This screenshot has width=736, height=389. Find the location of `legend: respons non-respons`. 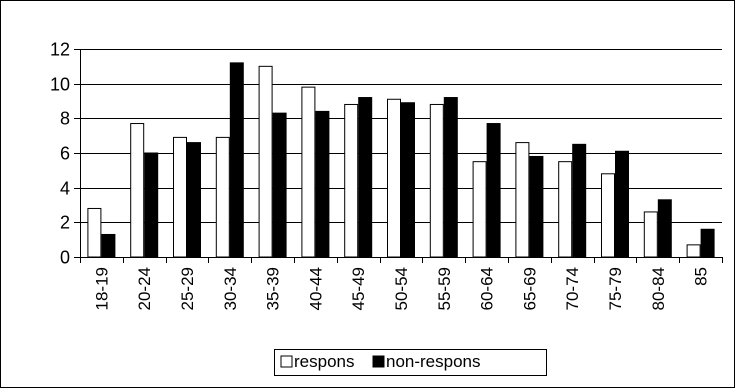

legend: respons non-respons is located at coordinates (410, 362).